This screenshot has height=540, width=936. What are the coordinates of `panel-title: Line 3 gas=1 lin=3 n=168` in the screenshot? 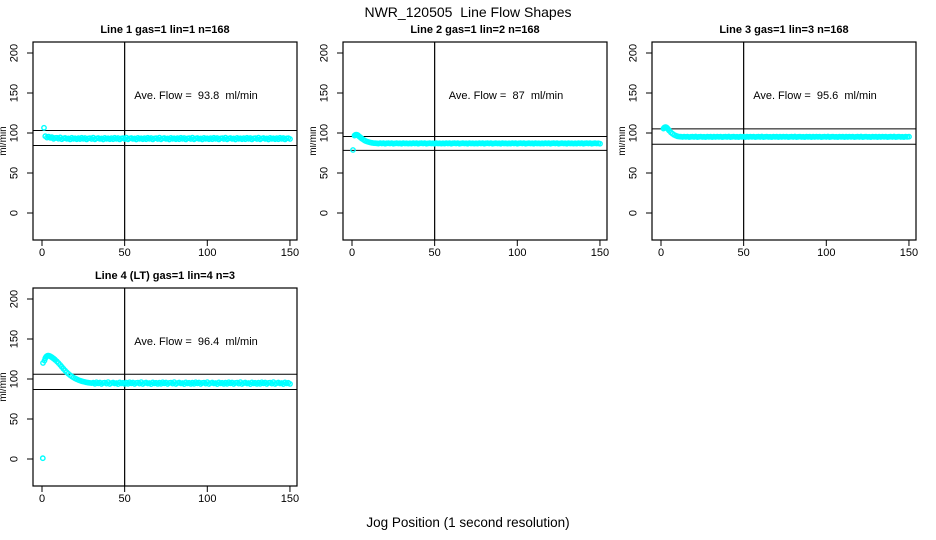 It's located at (784, 30).